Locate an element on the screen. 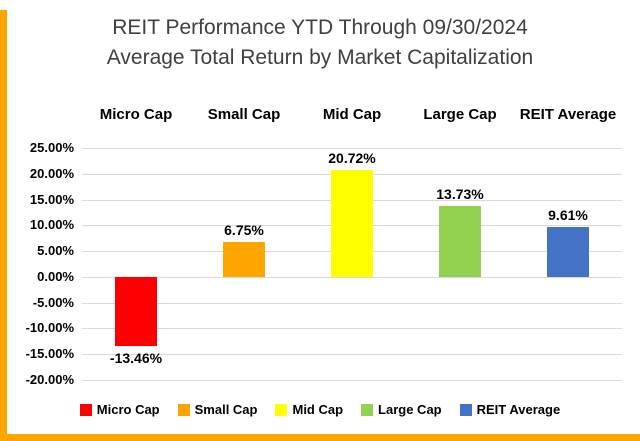  bar-value-label-small-cap: 6.75% is located at coordinates (244, 230).